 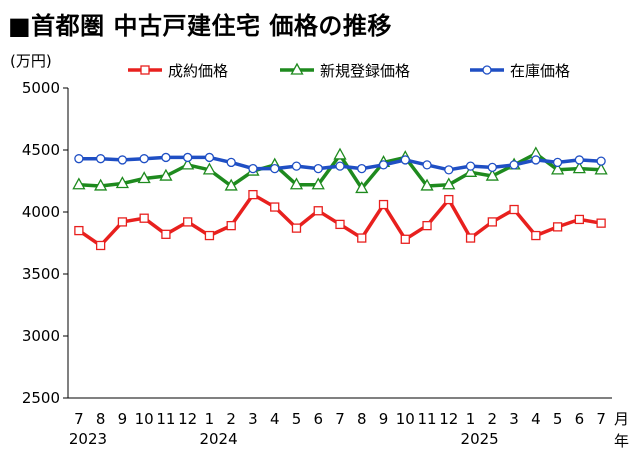 What do you see at coordinates (41, 88) in the screenshot?
I see `y-tick-label: 5000` at bounding box center [41, 88].